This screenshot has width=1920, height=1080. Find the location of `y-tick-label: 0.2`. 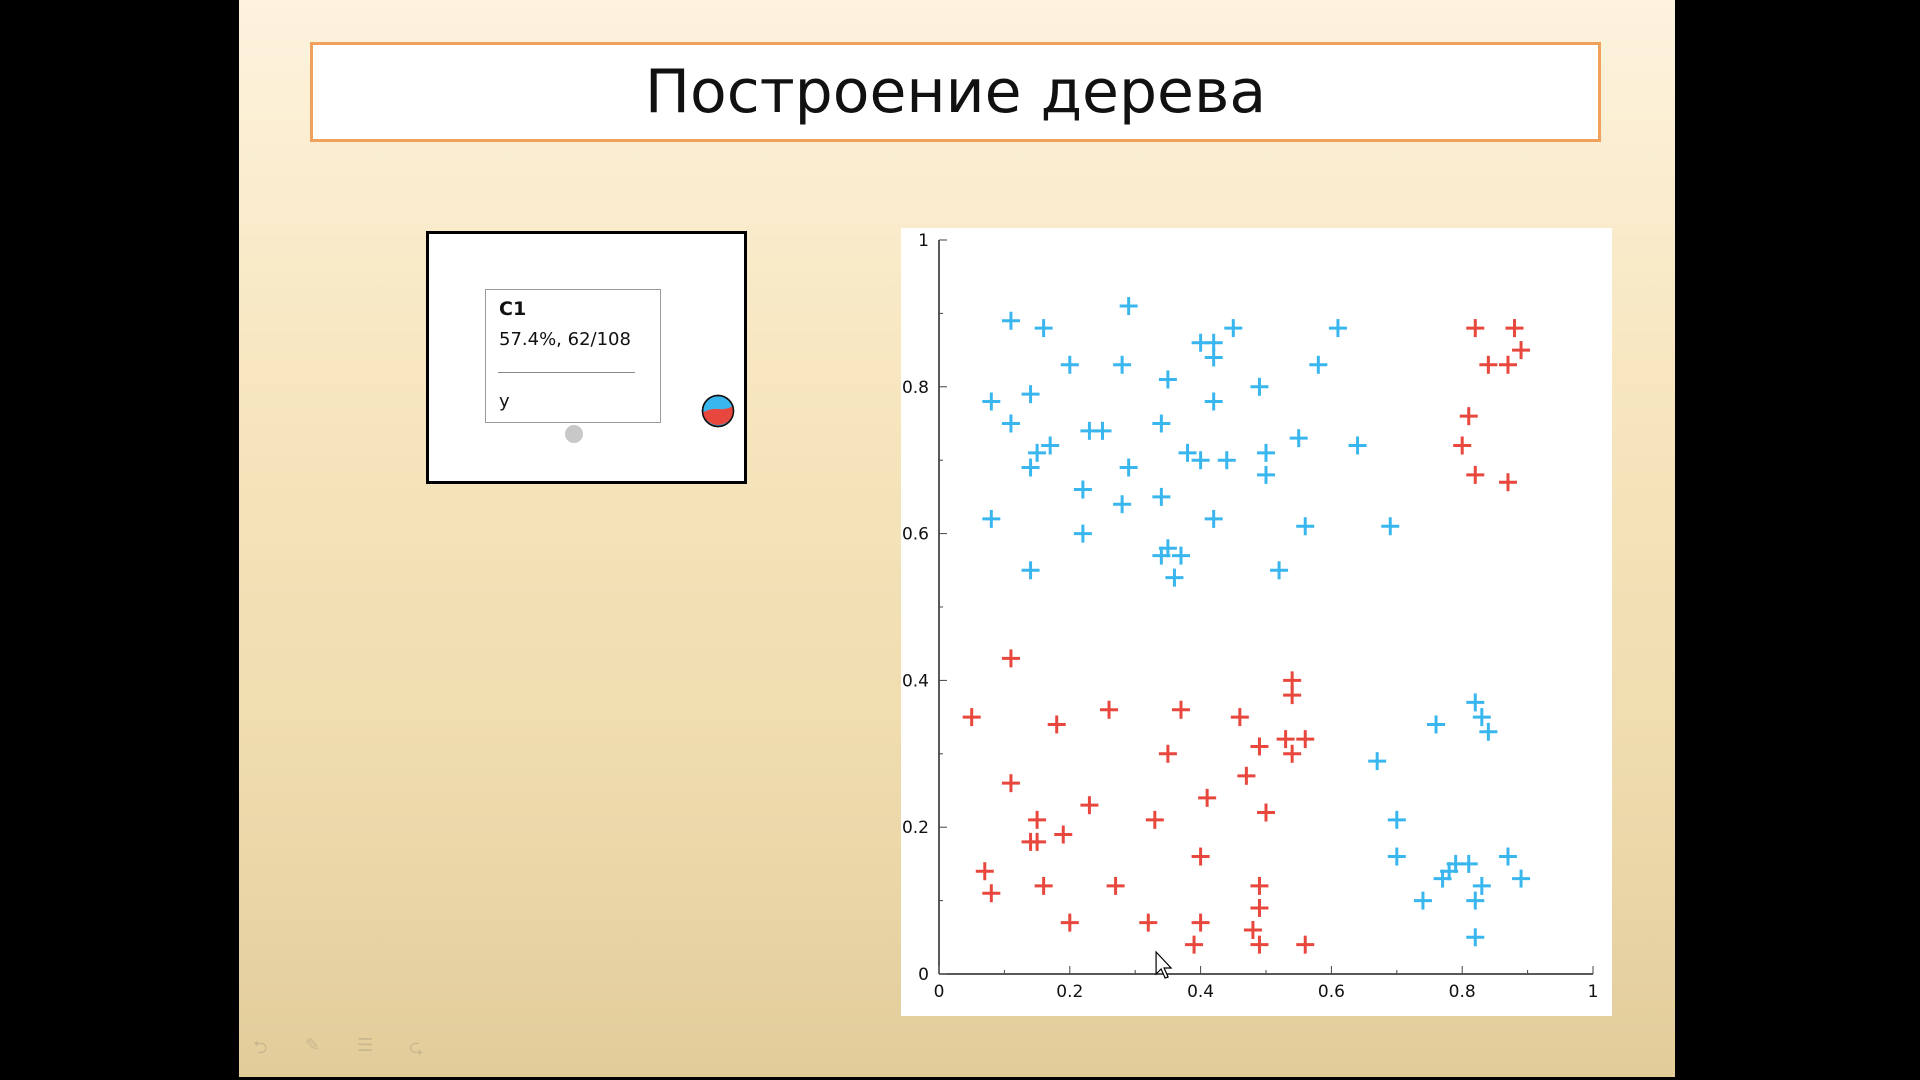

y-tick-label: 0.2 is located at coordinates (915, 828).